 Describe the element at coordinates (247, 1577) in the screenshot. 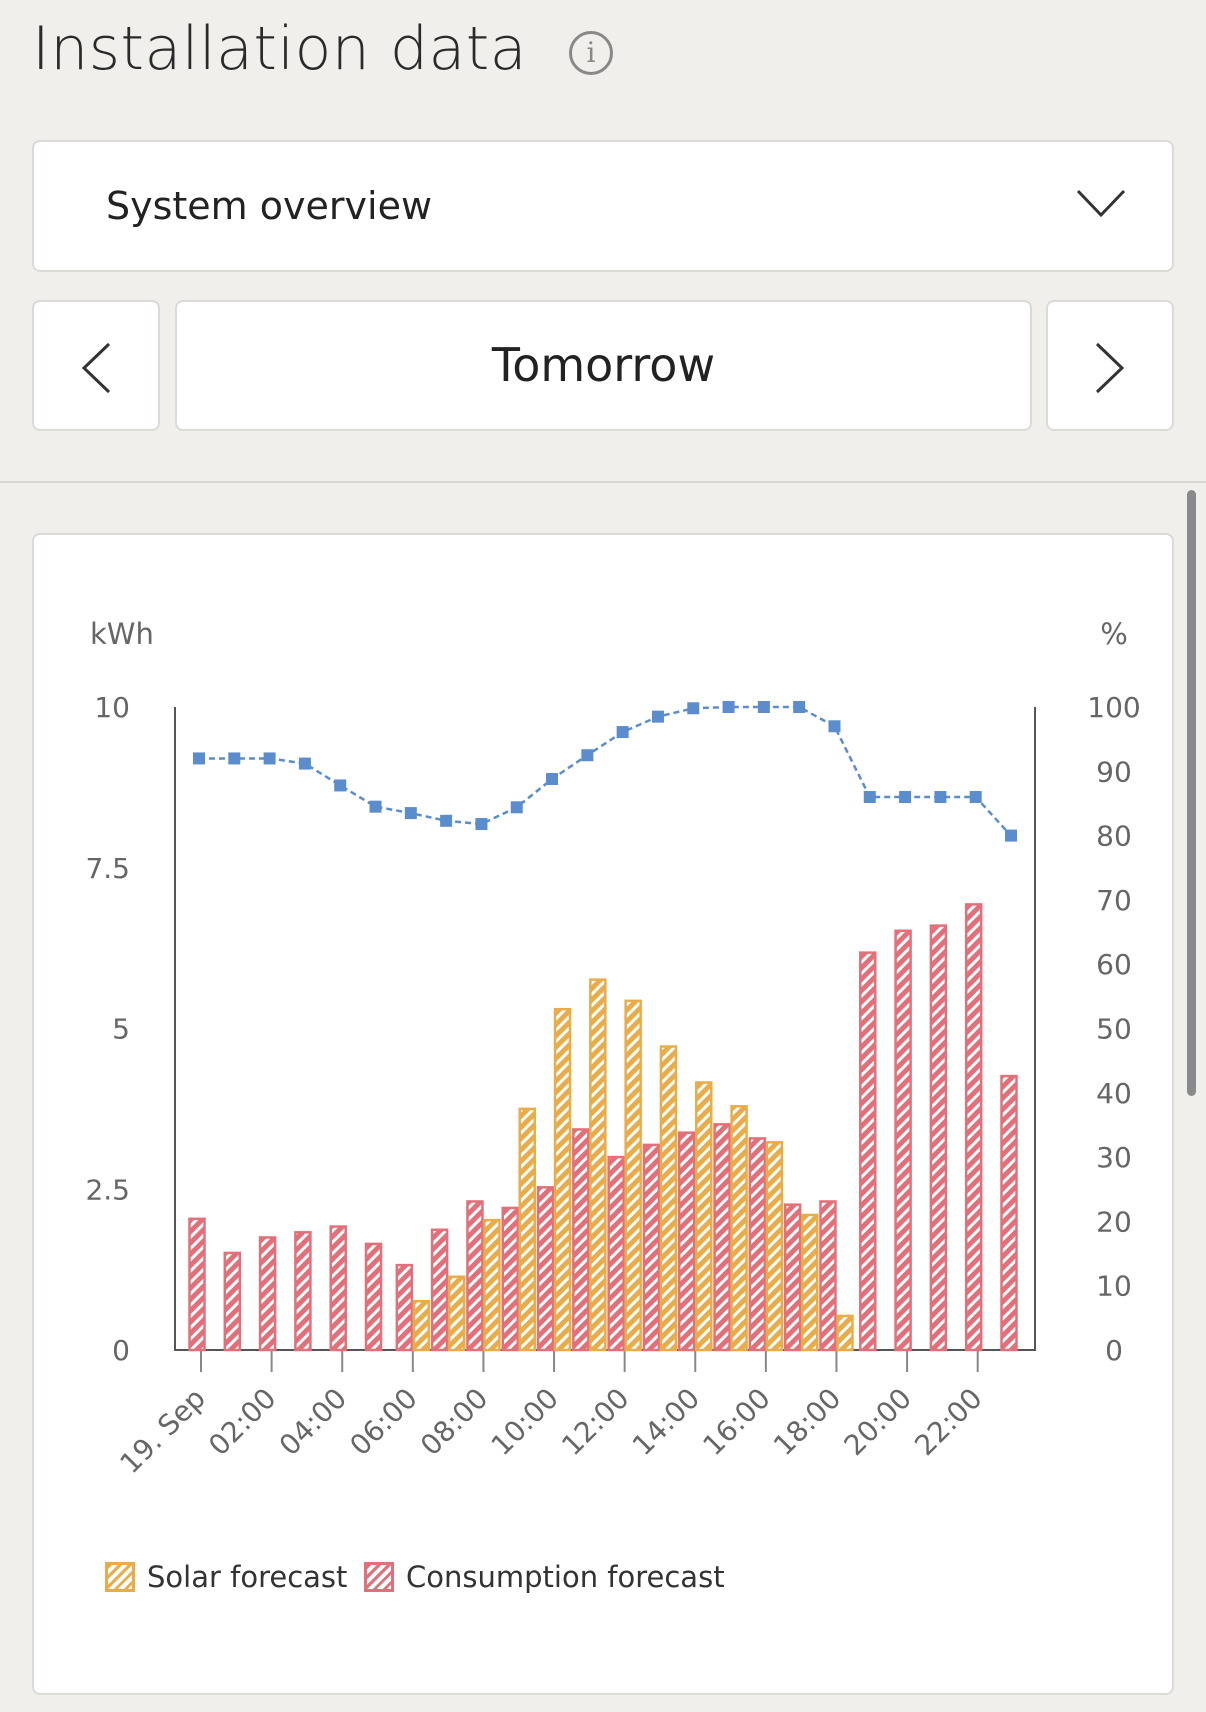

I see `legend-label-solar: Solar forecast` at that location.